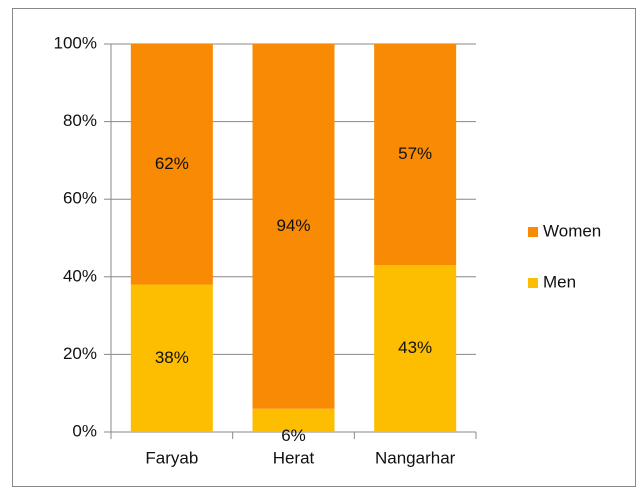 This screenshot has width=637, height=488. I want to click on data-label: 38%, so click(172, 357).